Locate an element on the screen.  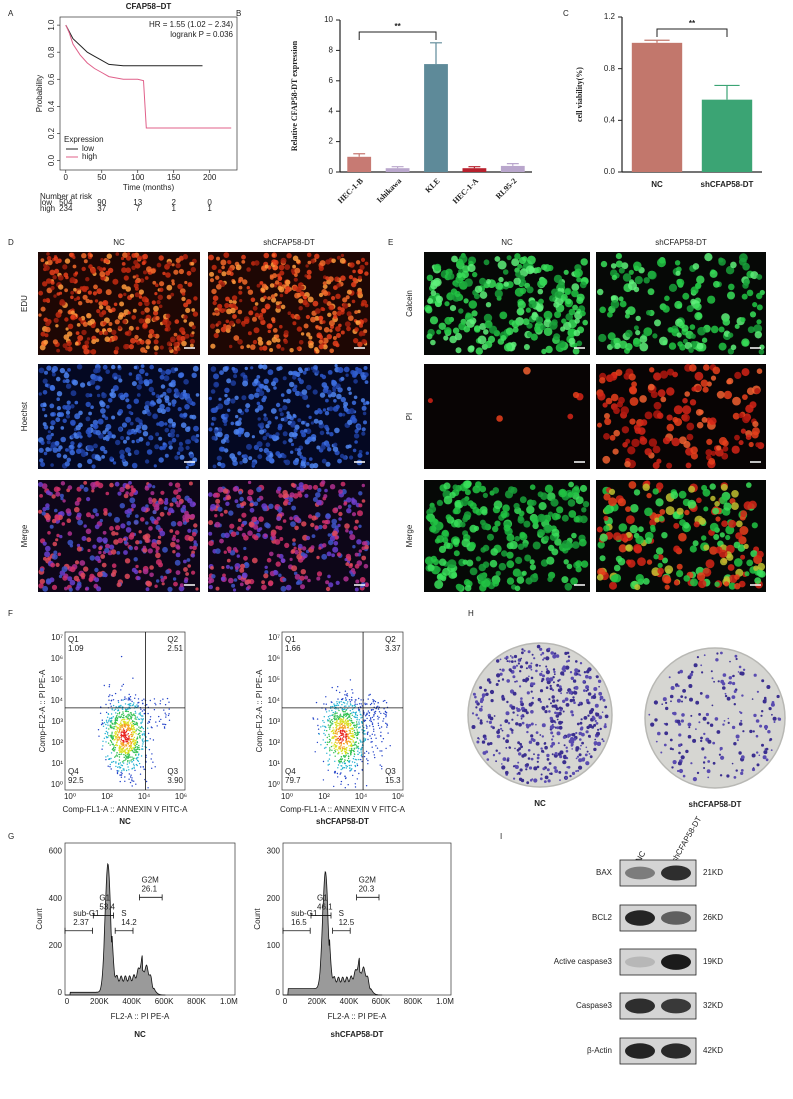
panel-letter: E is located at coordinates (390, 242).